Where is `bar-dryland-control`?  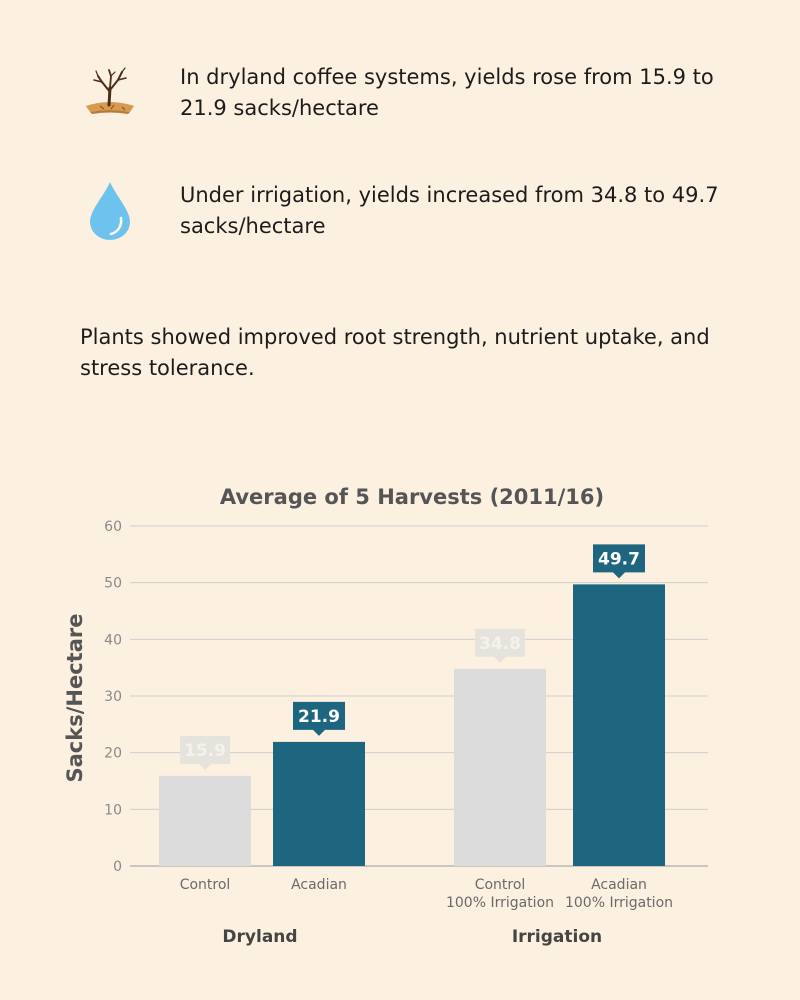 bar-dryland-control is located at coordinates (205, 820).